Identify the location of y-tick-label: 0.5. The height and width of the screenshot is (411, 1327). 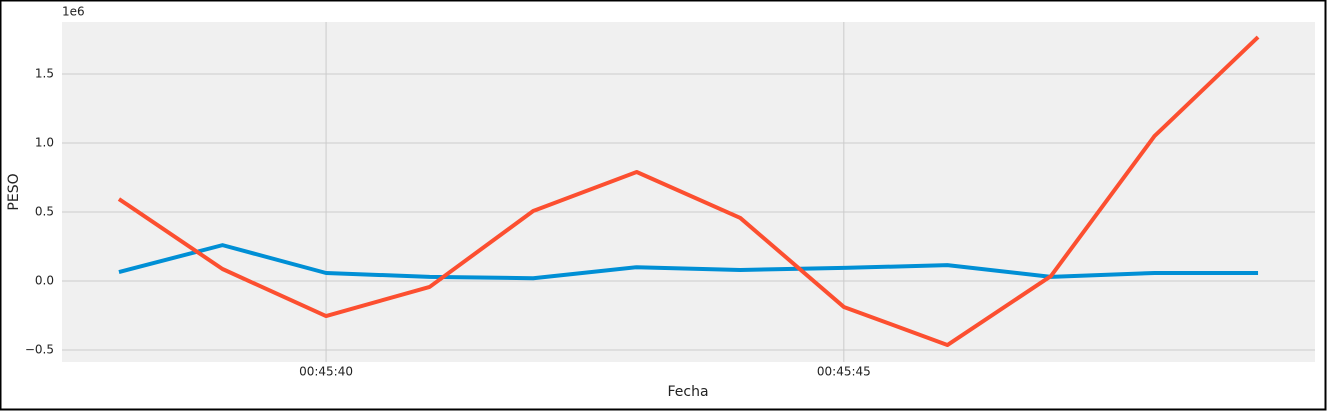
(44, 212).